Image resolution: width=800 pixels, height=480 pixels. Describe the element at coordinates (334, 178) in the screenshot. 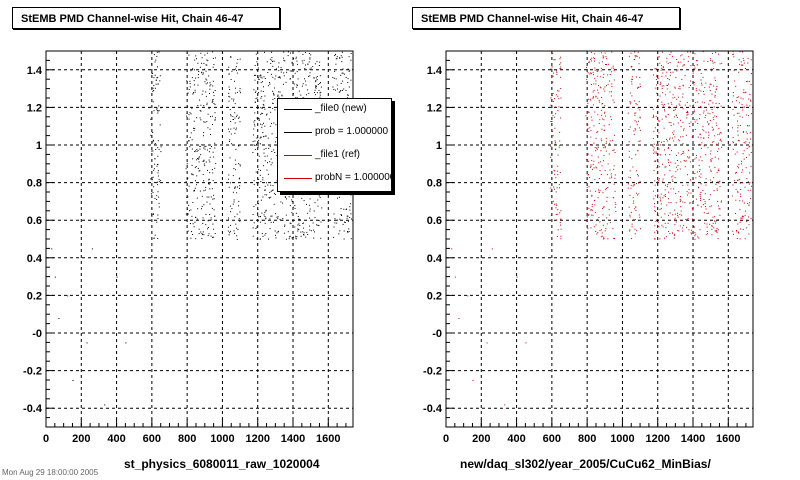

I see `legend-entry-probn: probN = 1.000000` at that location.